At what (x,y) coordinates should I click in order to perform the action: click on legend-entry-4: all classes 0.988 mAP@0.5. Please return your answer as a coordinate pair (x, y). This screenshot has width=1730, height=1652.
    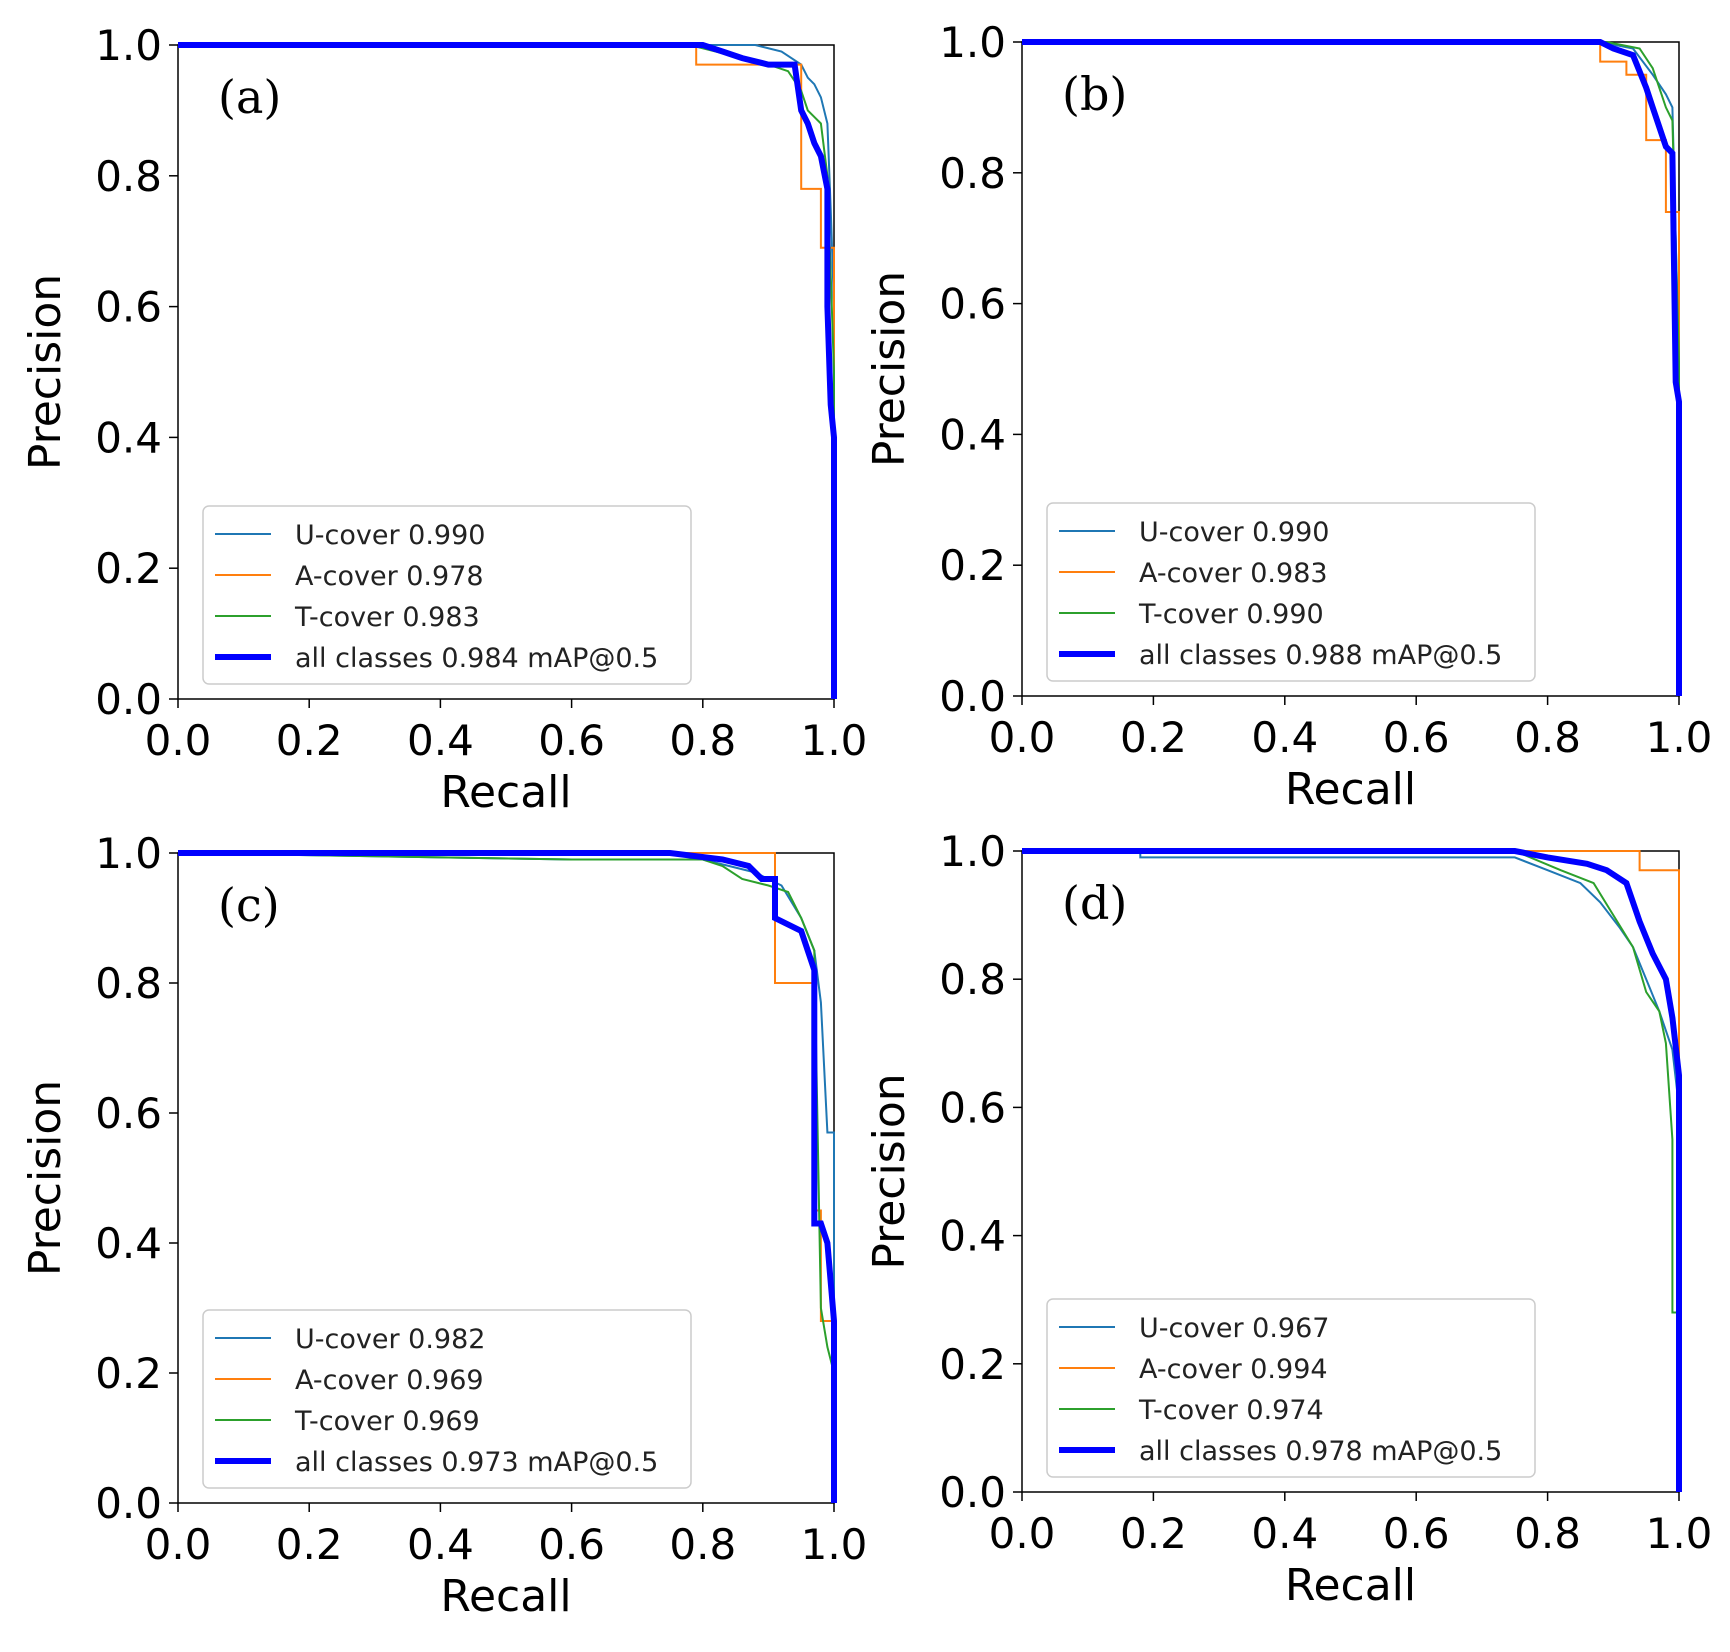
    Looking at the image, I should click on (1320, 655).